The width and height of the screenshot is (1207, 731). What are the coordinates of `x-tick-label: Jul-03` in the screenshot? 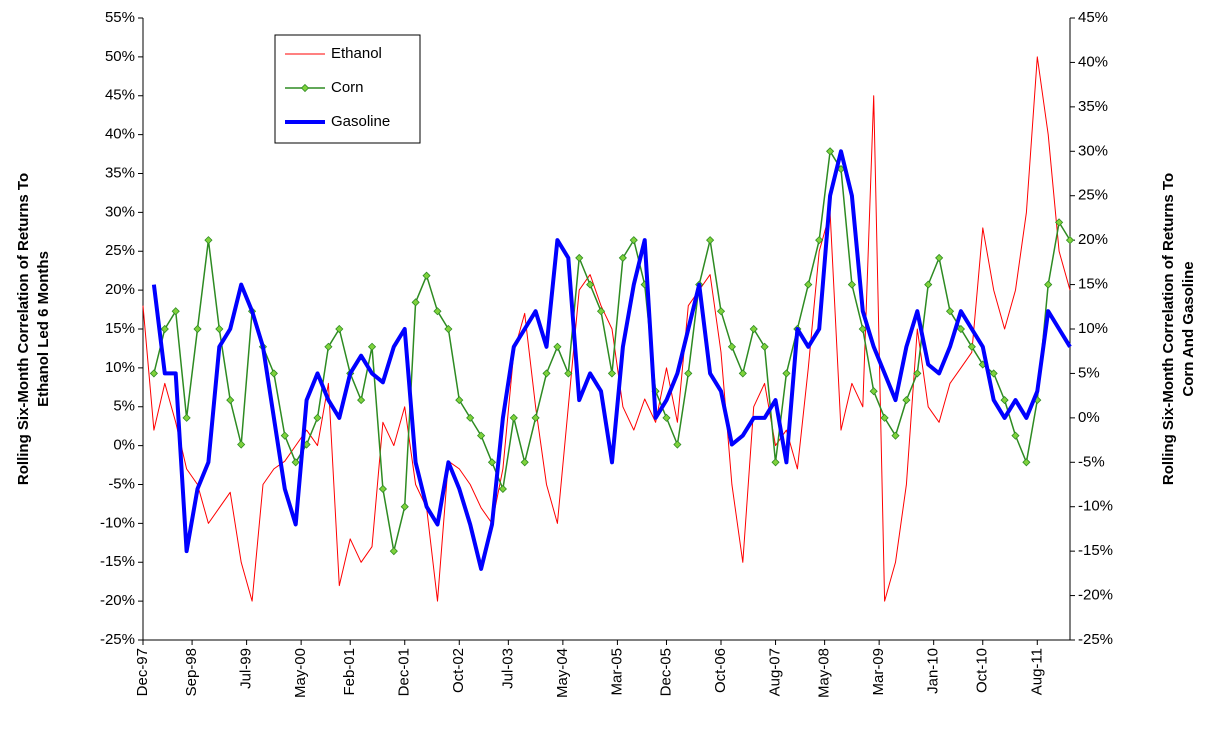 It's located at (507, 668).